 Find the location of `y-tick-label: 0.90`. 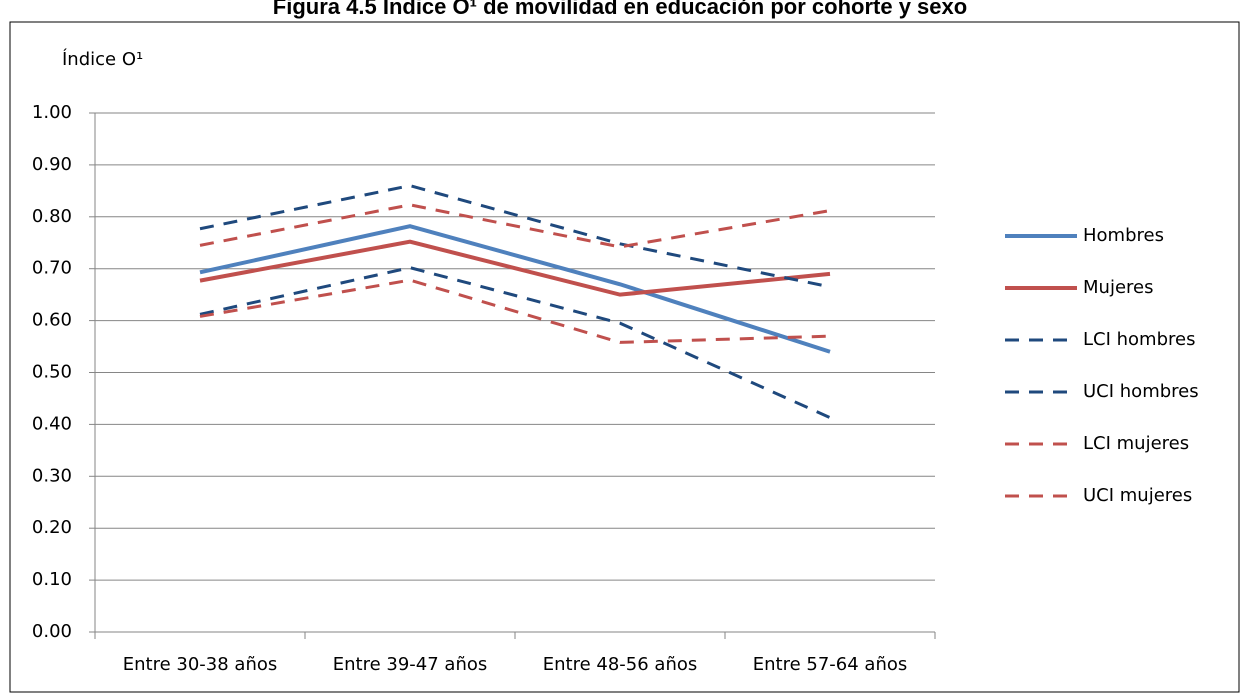

y-tick-label: 0.90 is located at coordinates (52, 164).